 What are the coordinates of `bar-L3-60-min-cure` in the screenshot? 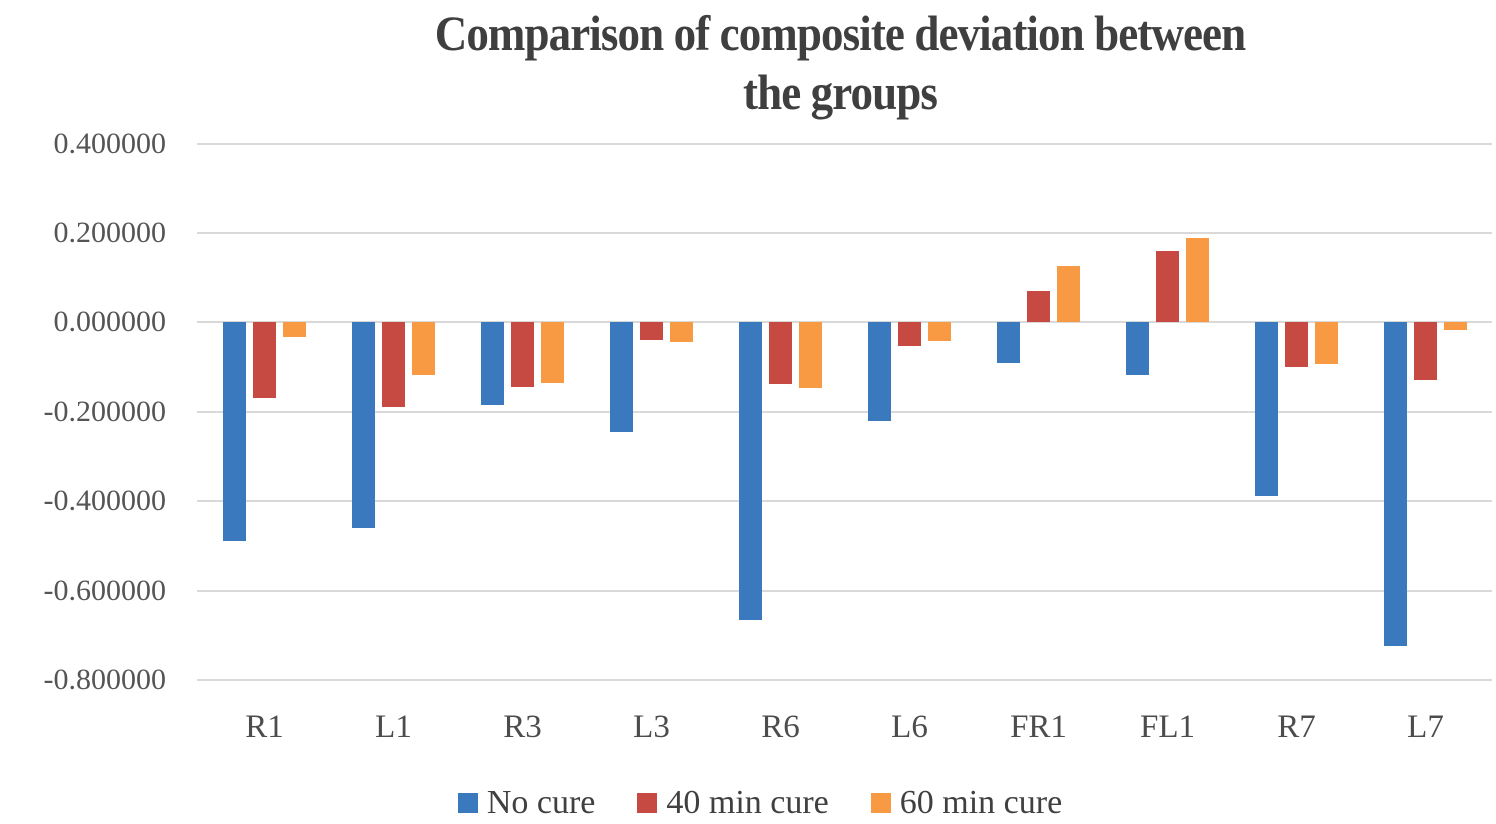 It's located at (681, 332).